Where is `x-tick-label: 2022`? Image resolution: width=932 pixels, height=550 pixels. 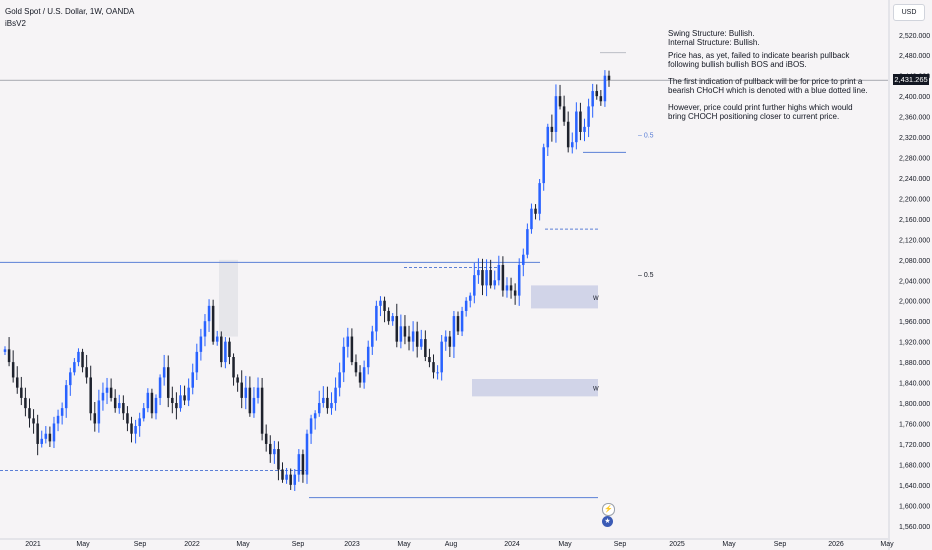 x-tick-label: 2022 is located at coordinates (192, 544).